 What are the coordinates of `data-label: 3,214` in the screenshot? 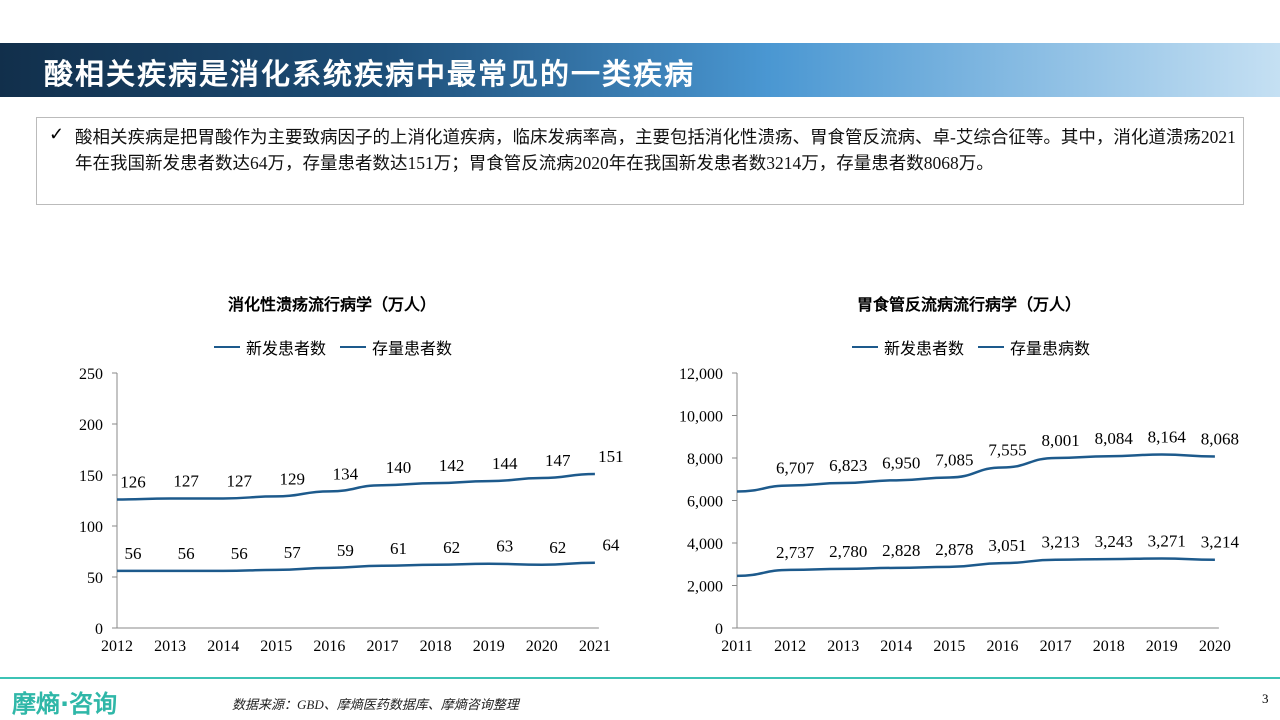 It's located at (1220, 542).